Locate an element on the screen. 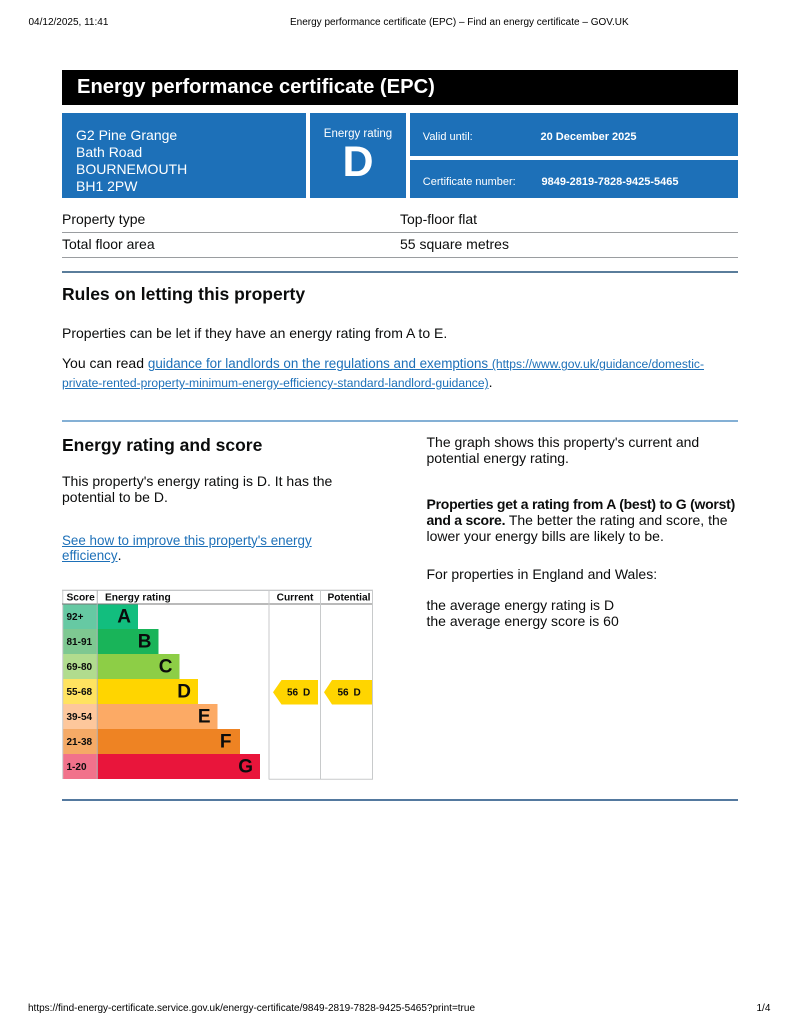  svg-text: Score is located at coordinates (81, 598).